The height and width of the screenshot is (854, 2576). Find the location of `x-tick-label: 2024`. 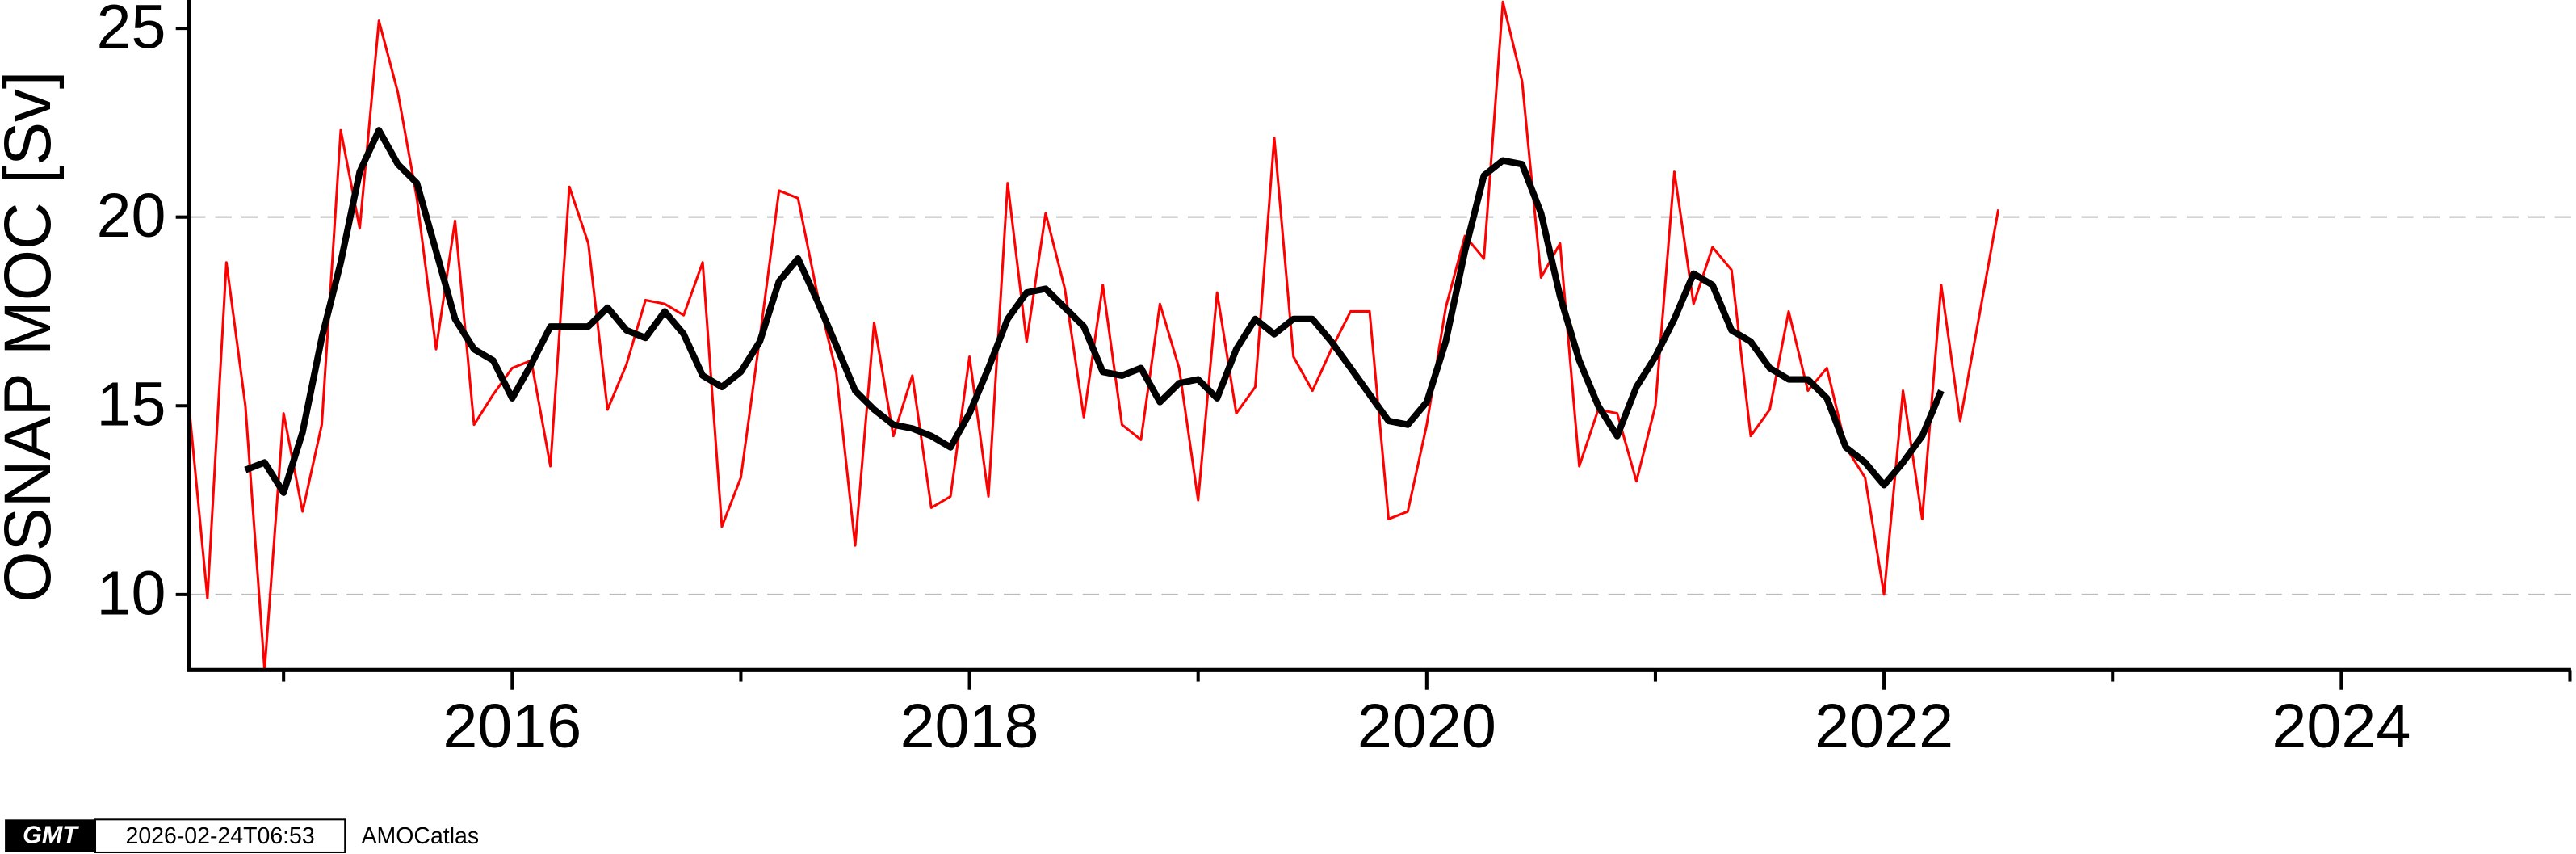

x-tick-label: 2024 is located at coordinates (2341, 726).